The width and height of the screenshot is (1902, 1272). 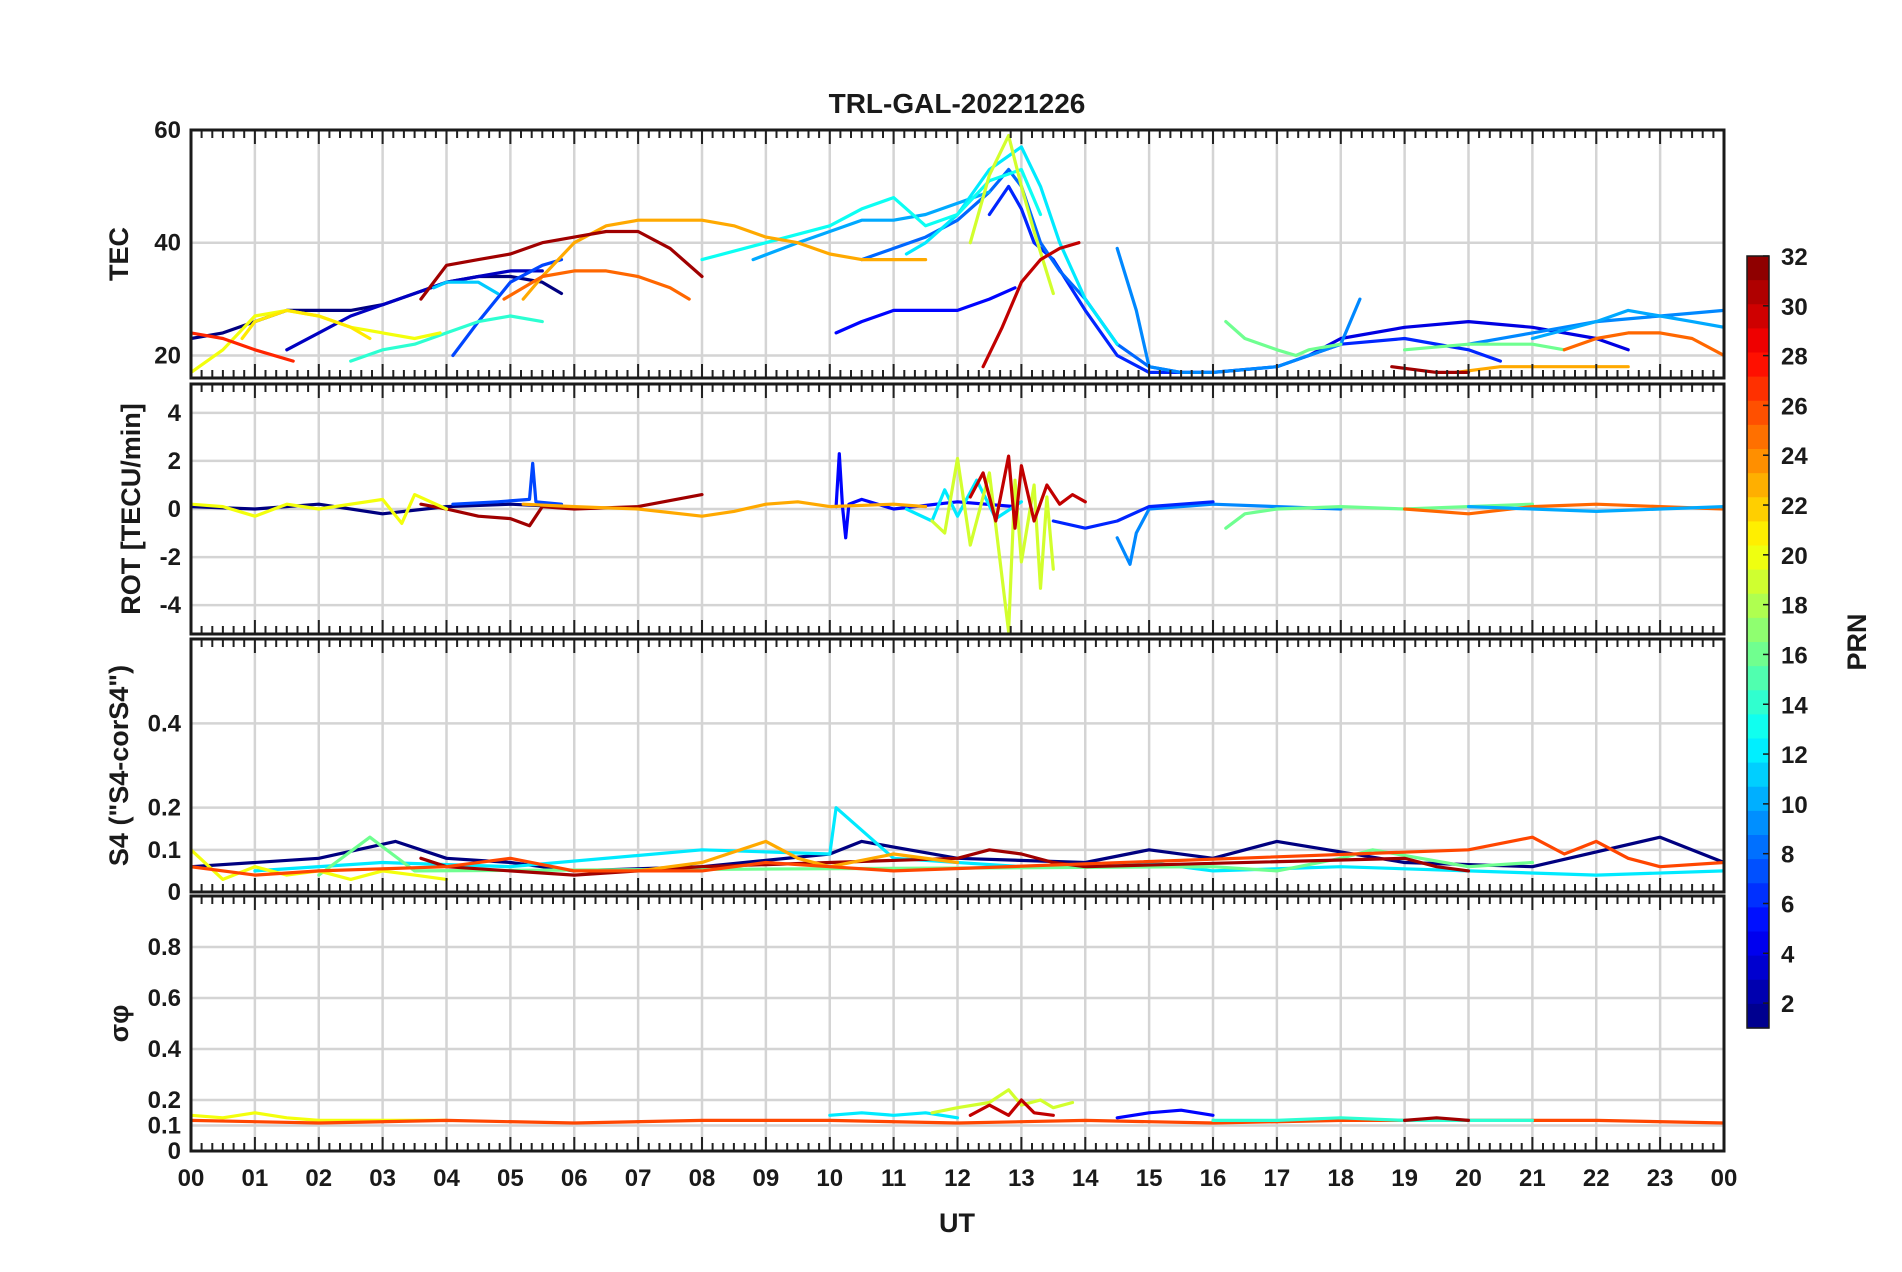 What do you see at coordinates (1340, 1178) in the screenshot?
I see `x-tick-label: 18` at bounding box center [1340, 1178].